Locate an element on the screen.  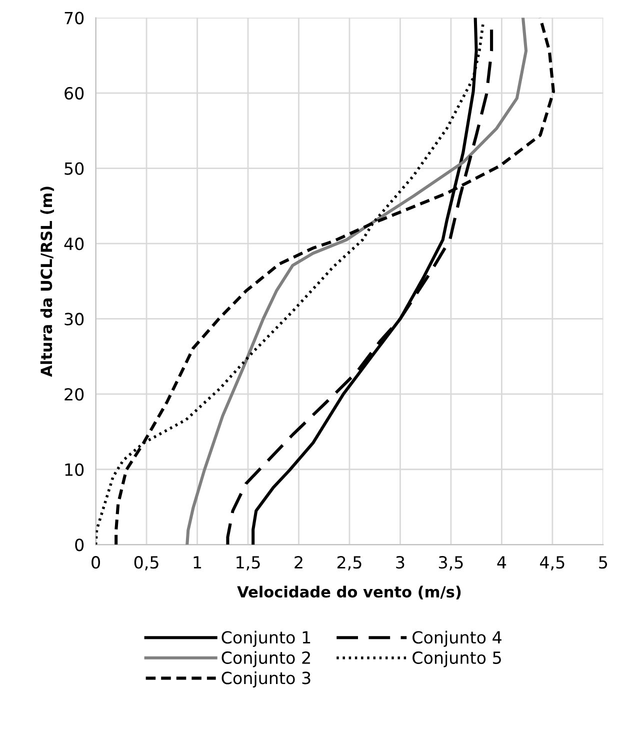
y-tick-label: 50 is located at coordinates (74, 168).